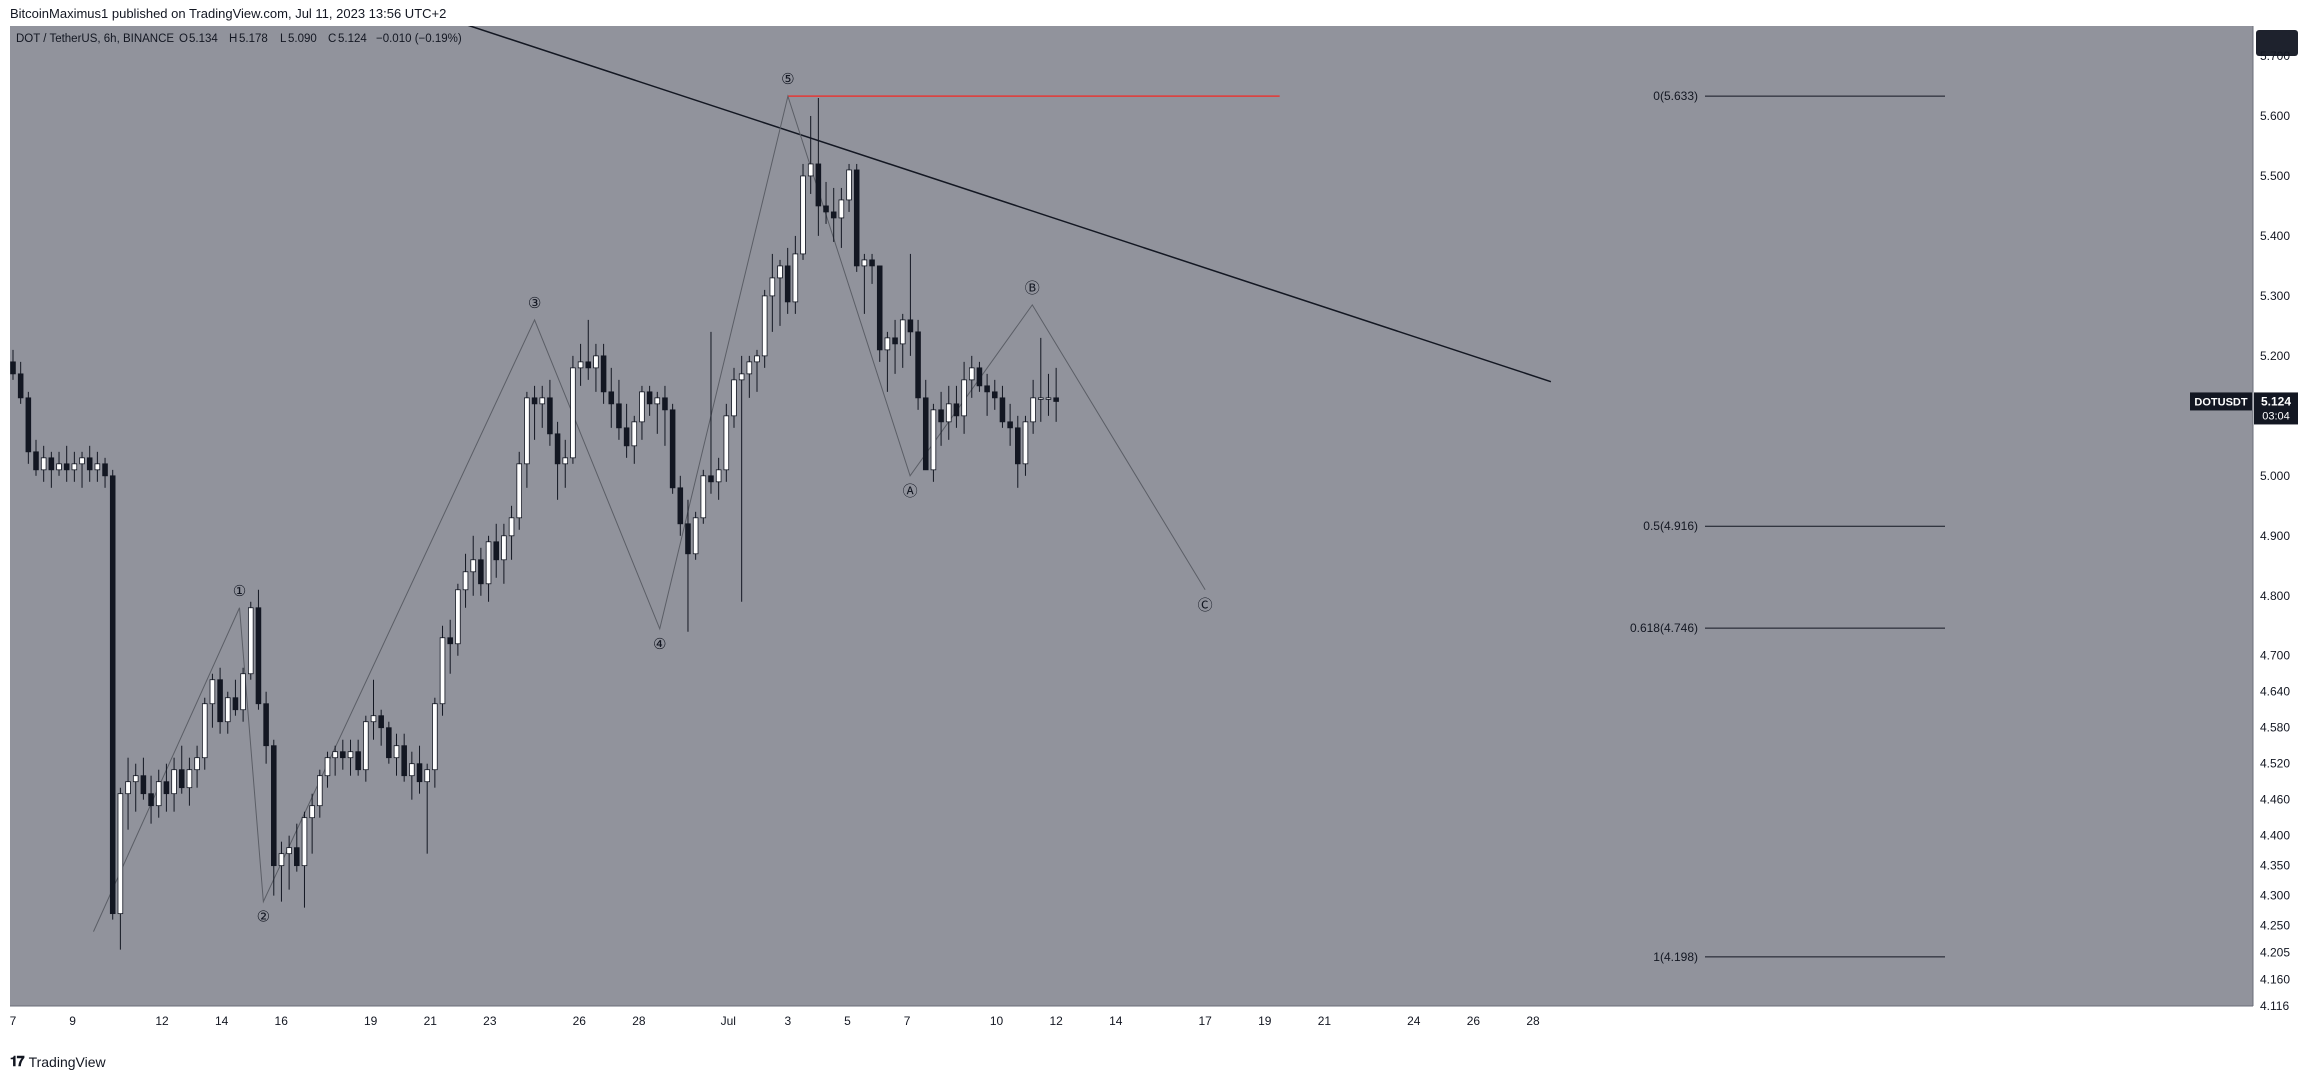 This screenshot has width=2315, height=1079. What do you see at coordinates (997, 1021) in the screenshot?
I see `time-tick-label: 10` at bounding box center [997, 1021].